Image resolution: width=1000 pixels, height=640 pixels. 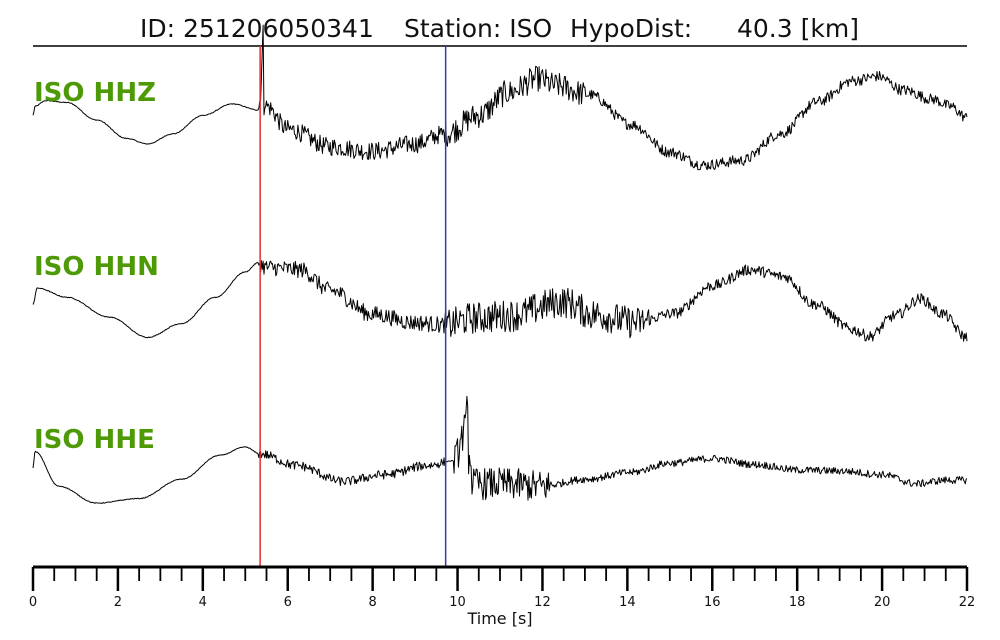 I want to click on trace-hhn, so click(x=500, y=301).